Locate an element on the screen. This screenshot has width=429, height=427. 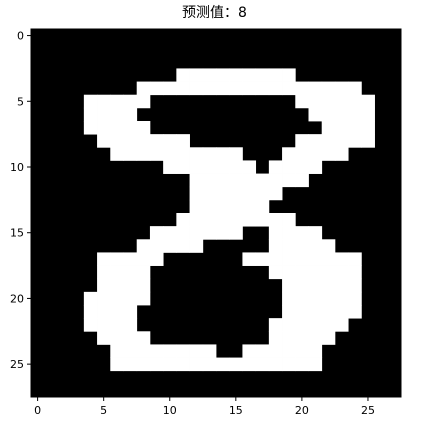
x-tick-label: 15 is located at coordinates (236, 410).